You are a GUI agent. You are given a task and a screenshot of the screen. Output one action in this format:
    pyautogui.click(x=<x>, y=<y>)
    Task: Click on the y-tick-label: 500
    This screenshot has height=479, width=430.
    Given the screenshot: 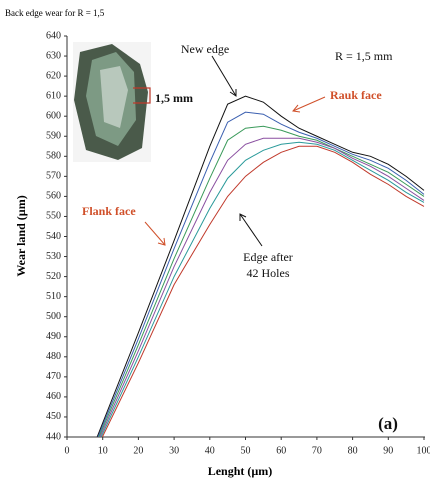 What is the action you would take?
    pyautogui.click(x=53, y=316)
    